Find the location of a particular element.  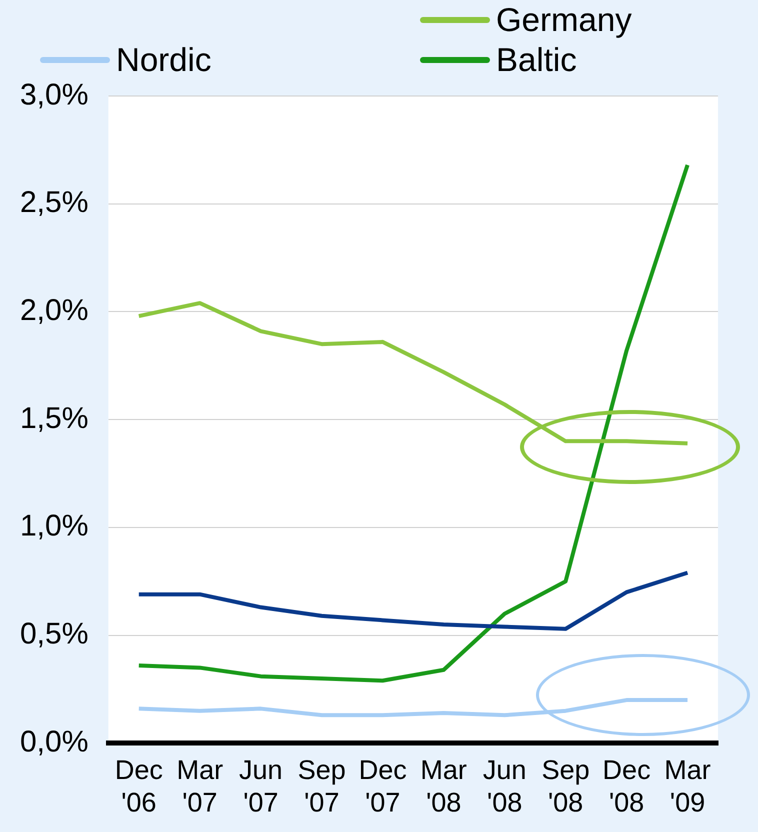

x-tick-label: Dec '07 is located at coordinates (382, 786).